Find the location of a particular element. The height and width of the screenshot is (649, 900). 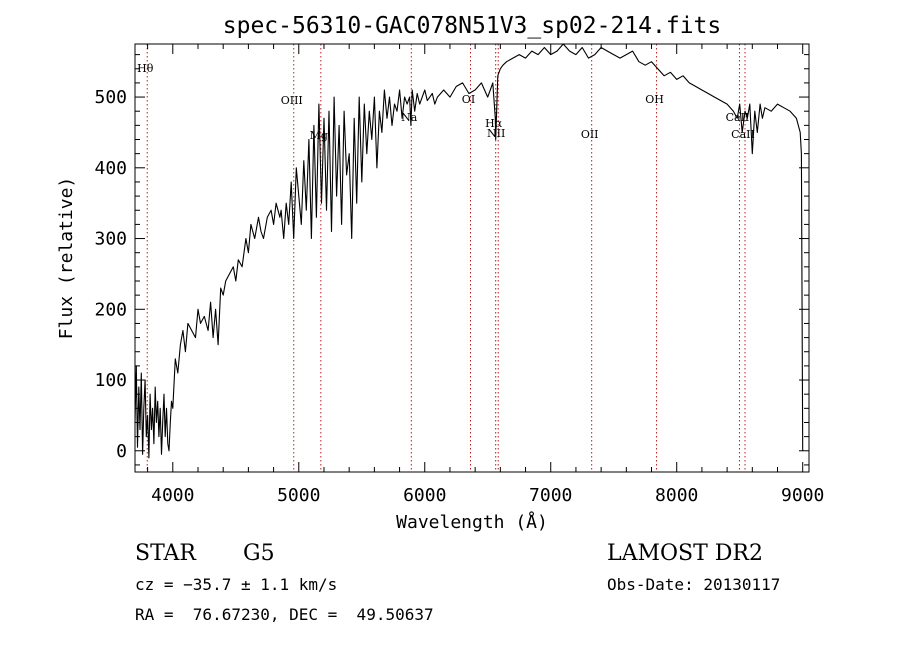

object-type: STAR is located at coordinates (166, 553).